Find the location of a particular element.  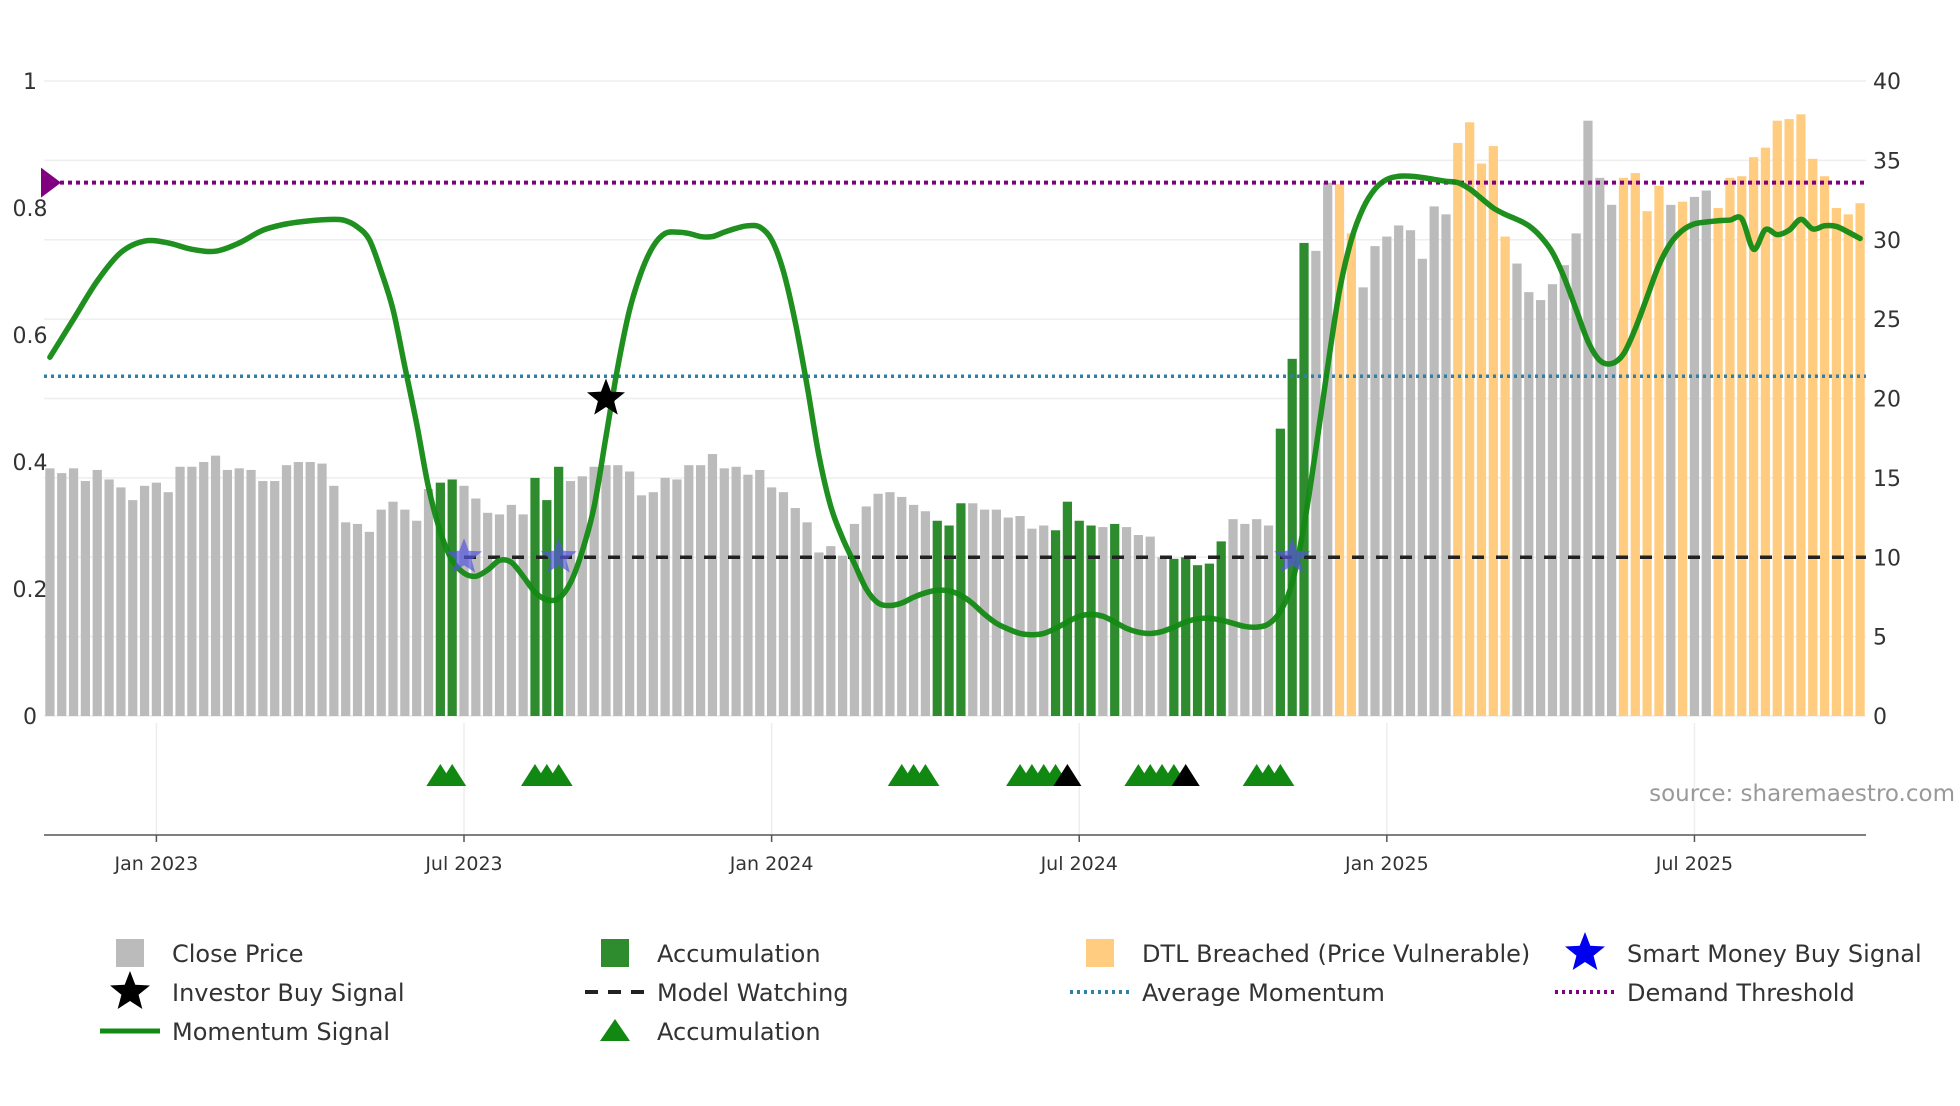

left-axis-tick-label: 0.6 is located at coordinates (30, 336).